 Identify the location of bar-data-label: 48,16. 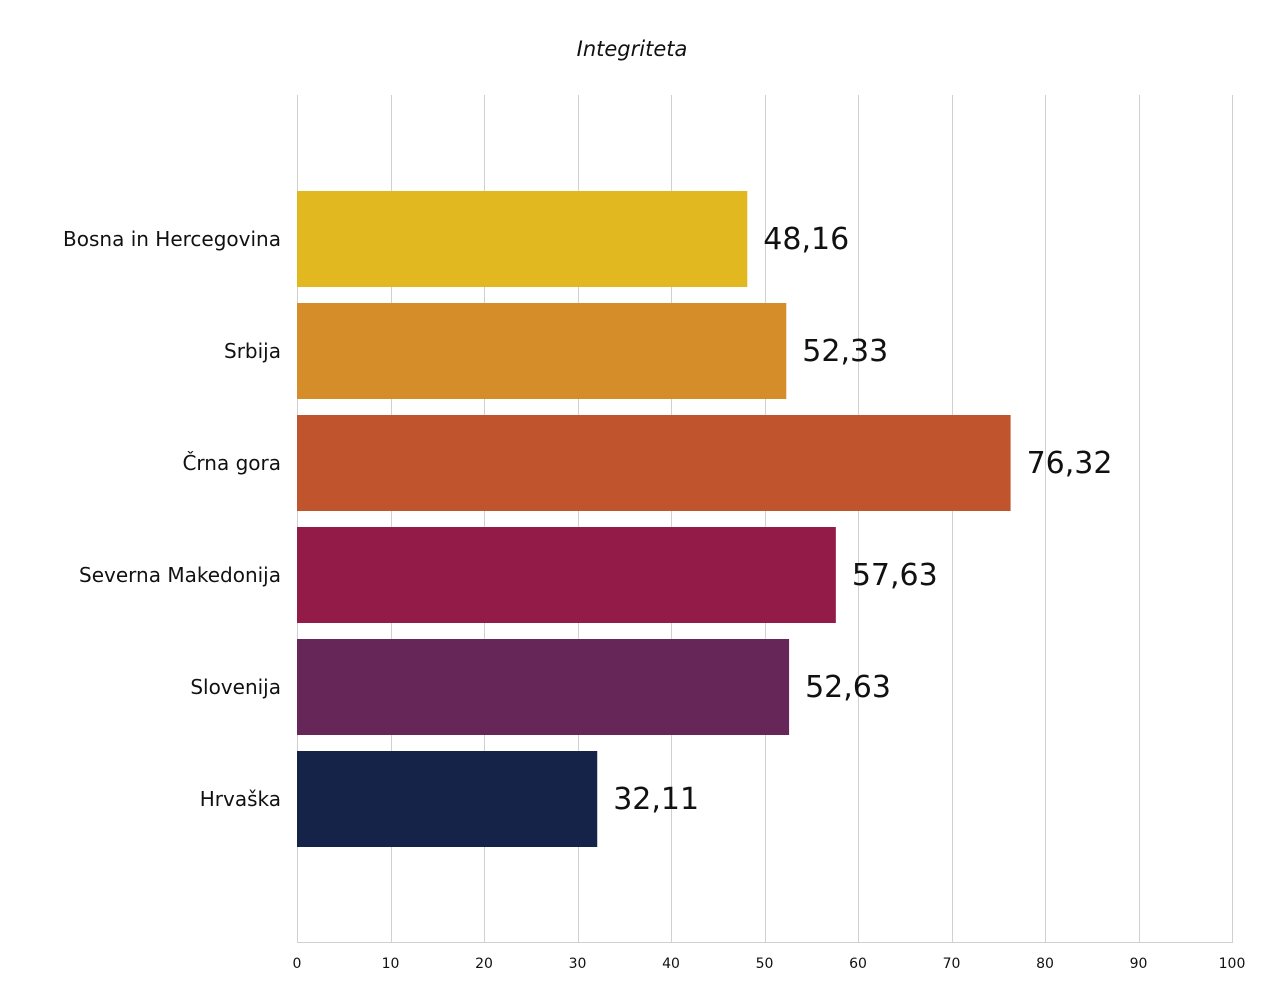
(806, 239).